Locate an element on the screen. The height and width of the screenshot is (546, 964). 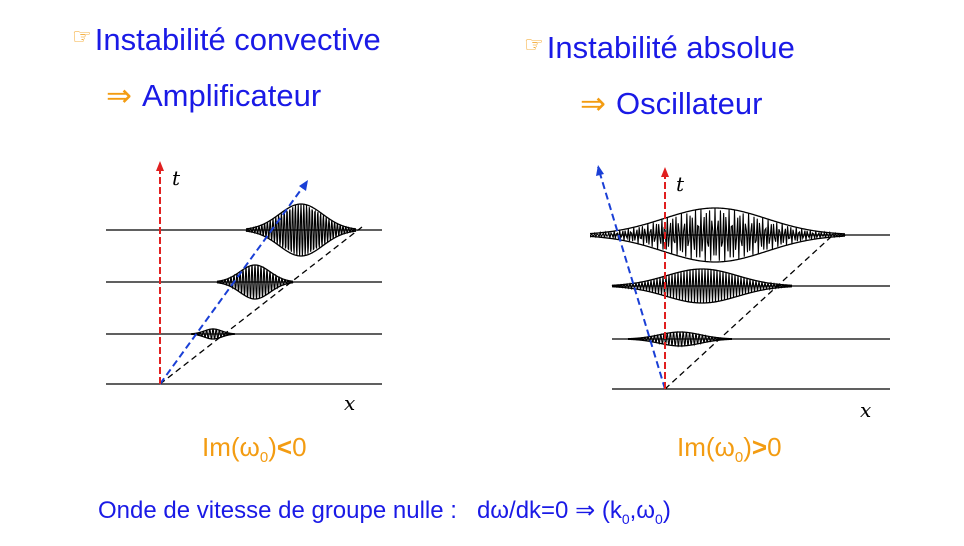
left-heading-text: Instabilité convective is located at coordinates (237, 39).